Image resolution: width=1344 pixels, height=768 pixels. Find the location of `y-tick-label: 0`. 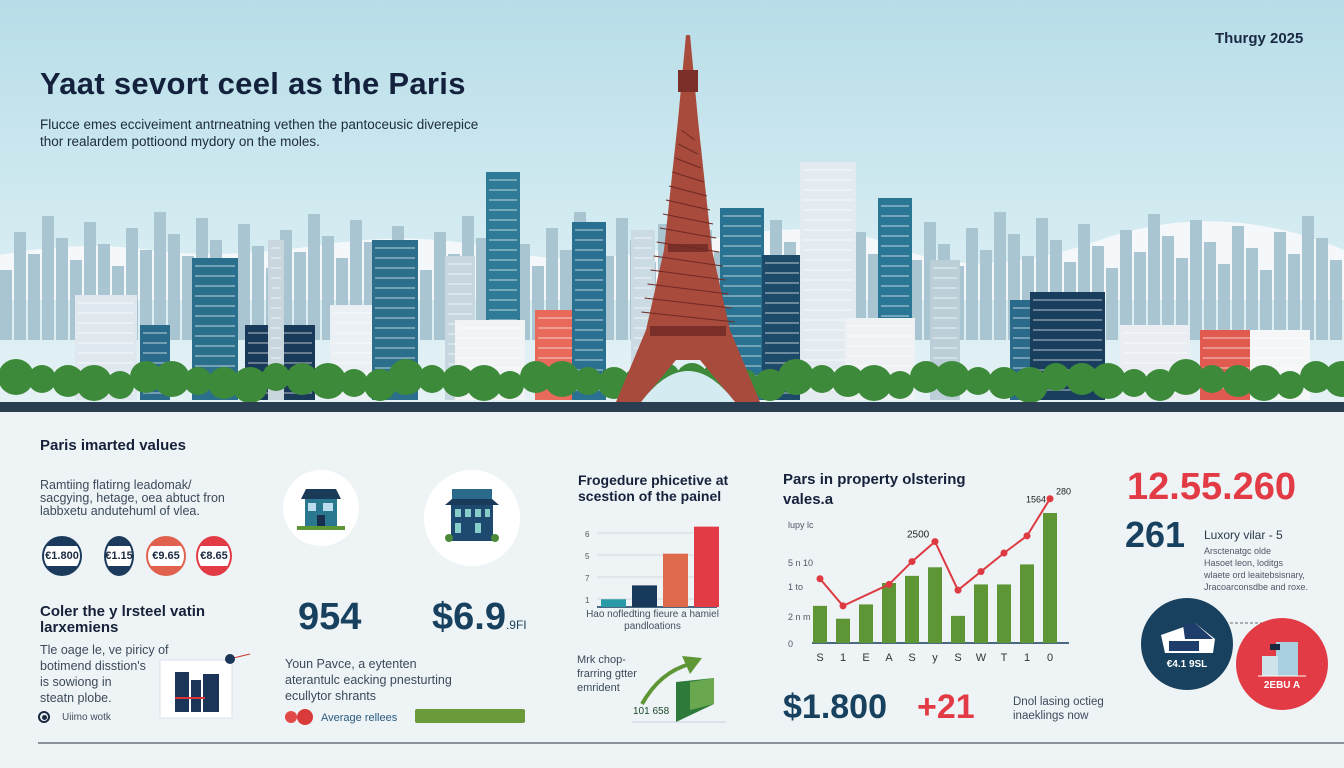

y-tick-label: 0 is located at coordinates (790, 644).